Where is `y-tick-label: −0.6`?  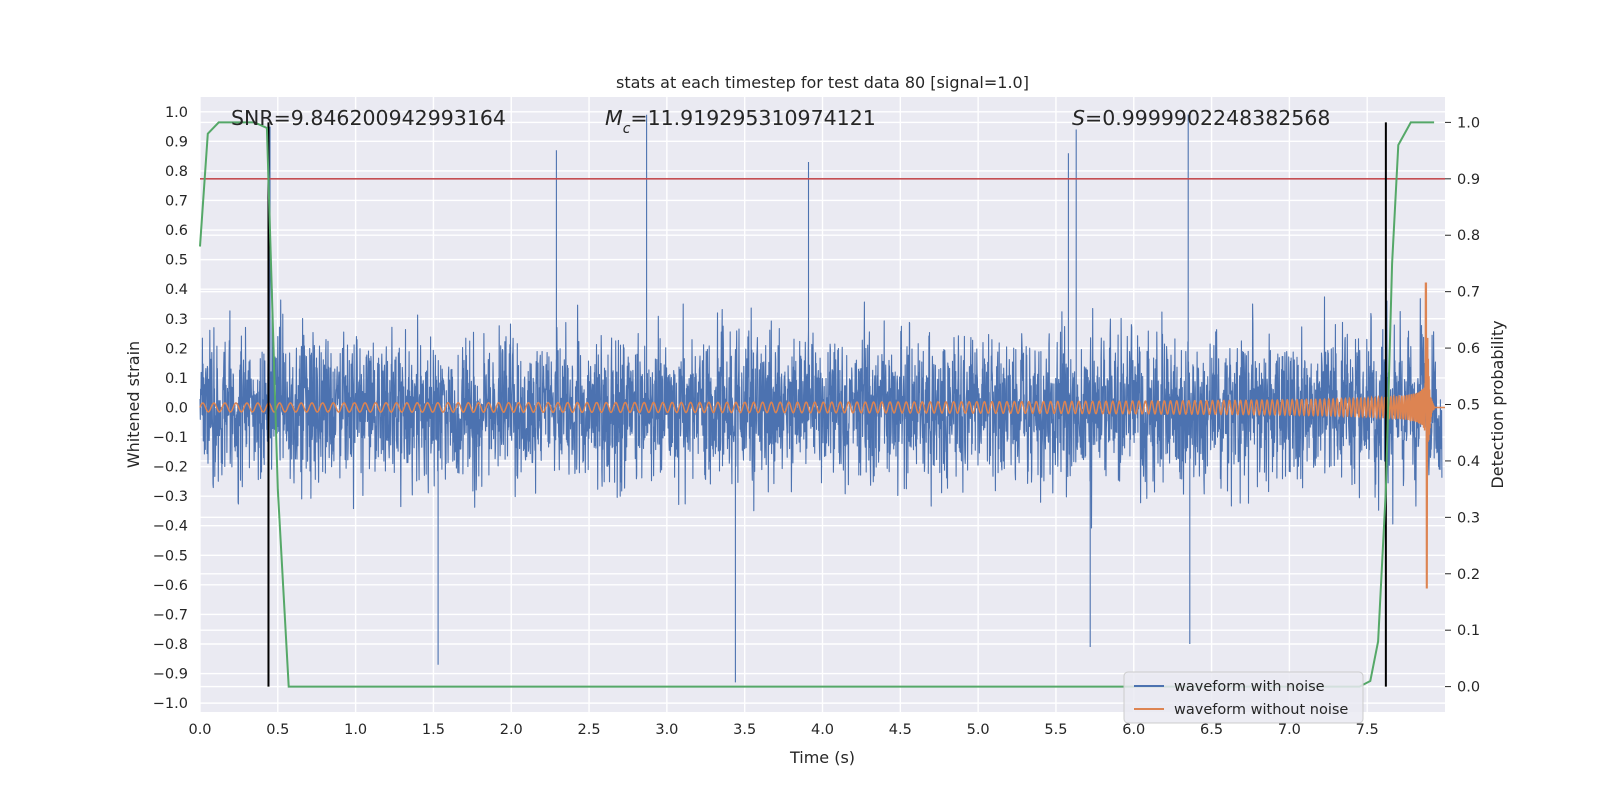
y-tick-label: −0.6 is located at coordinates (170, 586).